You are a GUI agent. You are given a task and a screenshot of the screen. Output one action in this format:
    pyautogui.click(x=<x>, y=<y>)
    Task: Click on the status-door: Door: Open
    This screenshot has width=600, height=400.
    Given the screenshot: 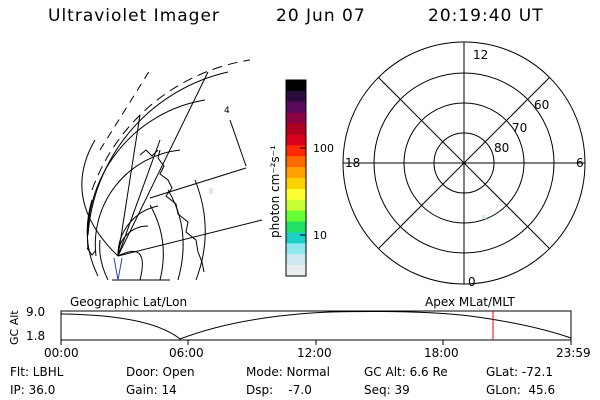 What is the action you would take?
    pyautogui.click(x=160, y=372)
    